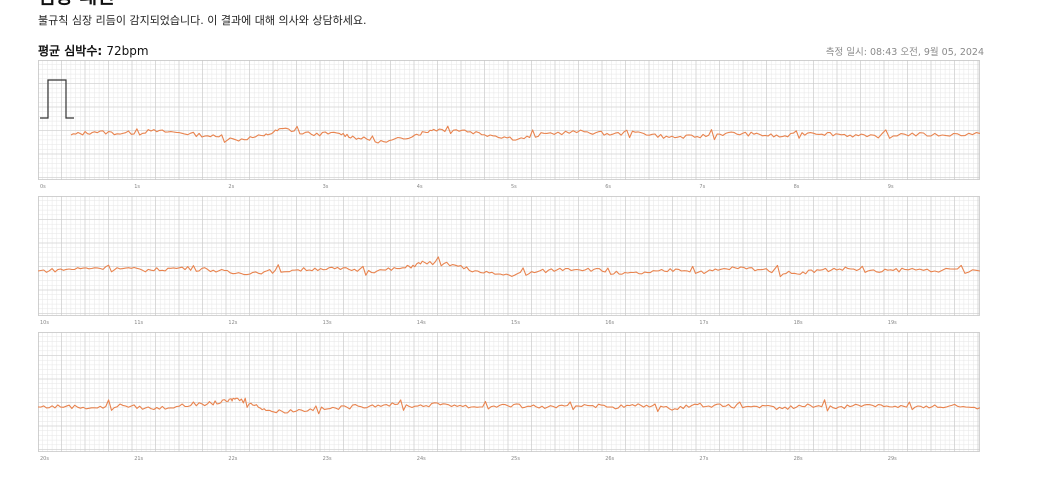  Describe the element at coordinates (892, 323) in the screenshot. I see `time-tick-label: 19s` at that location.